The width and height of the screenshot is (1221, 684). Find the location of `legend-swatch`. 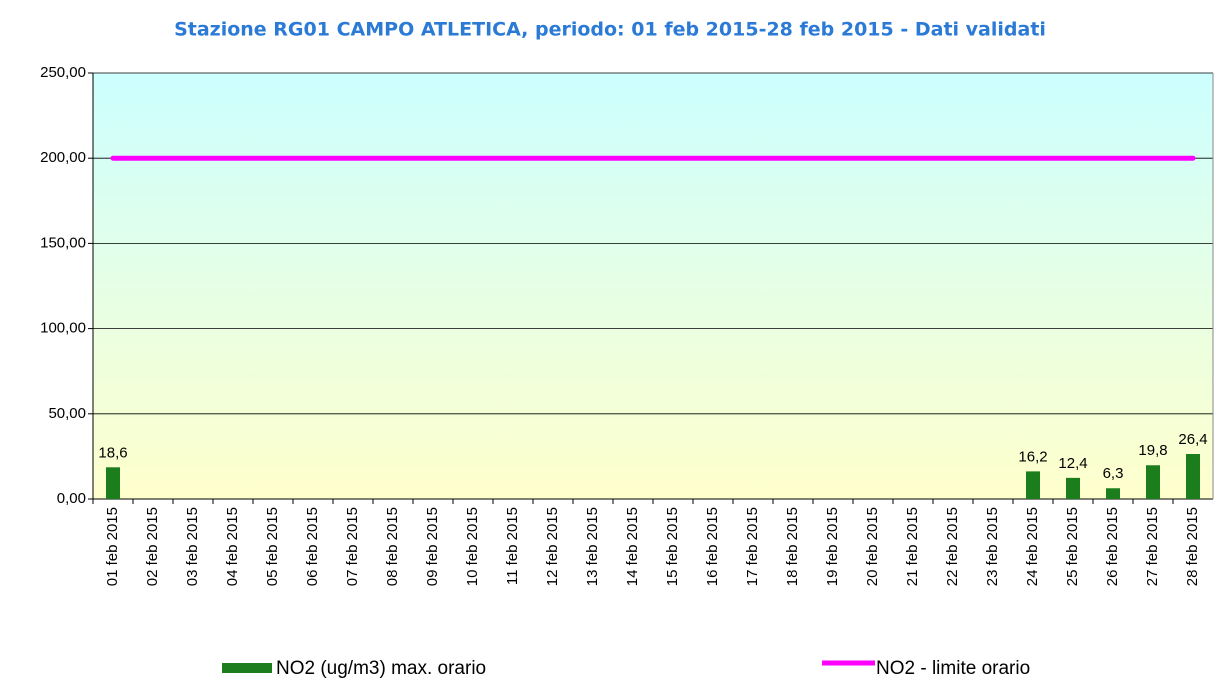

legend-swatch is located at coordinates (247, 668).